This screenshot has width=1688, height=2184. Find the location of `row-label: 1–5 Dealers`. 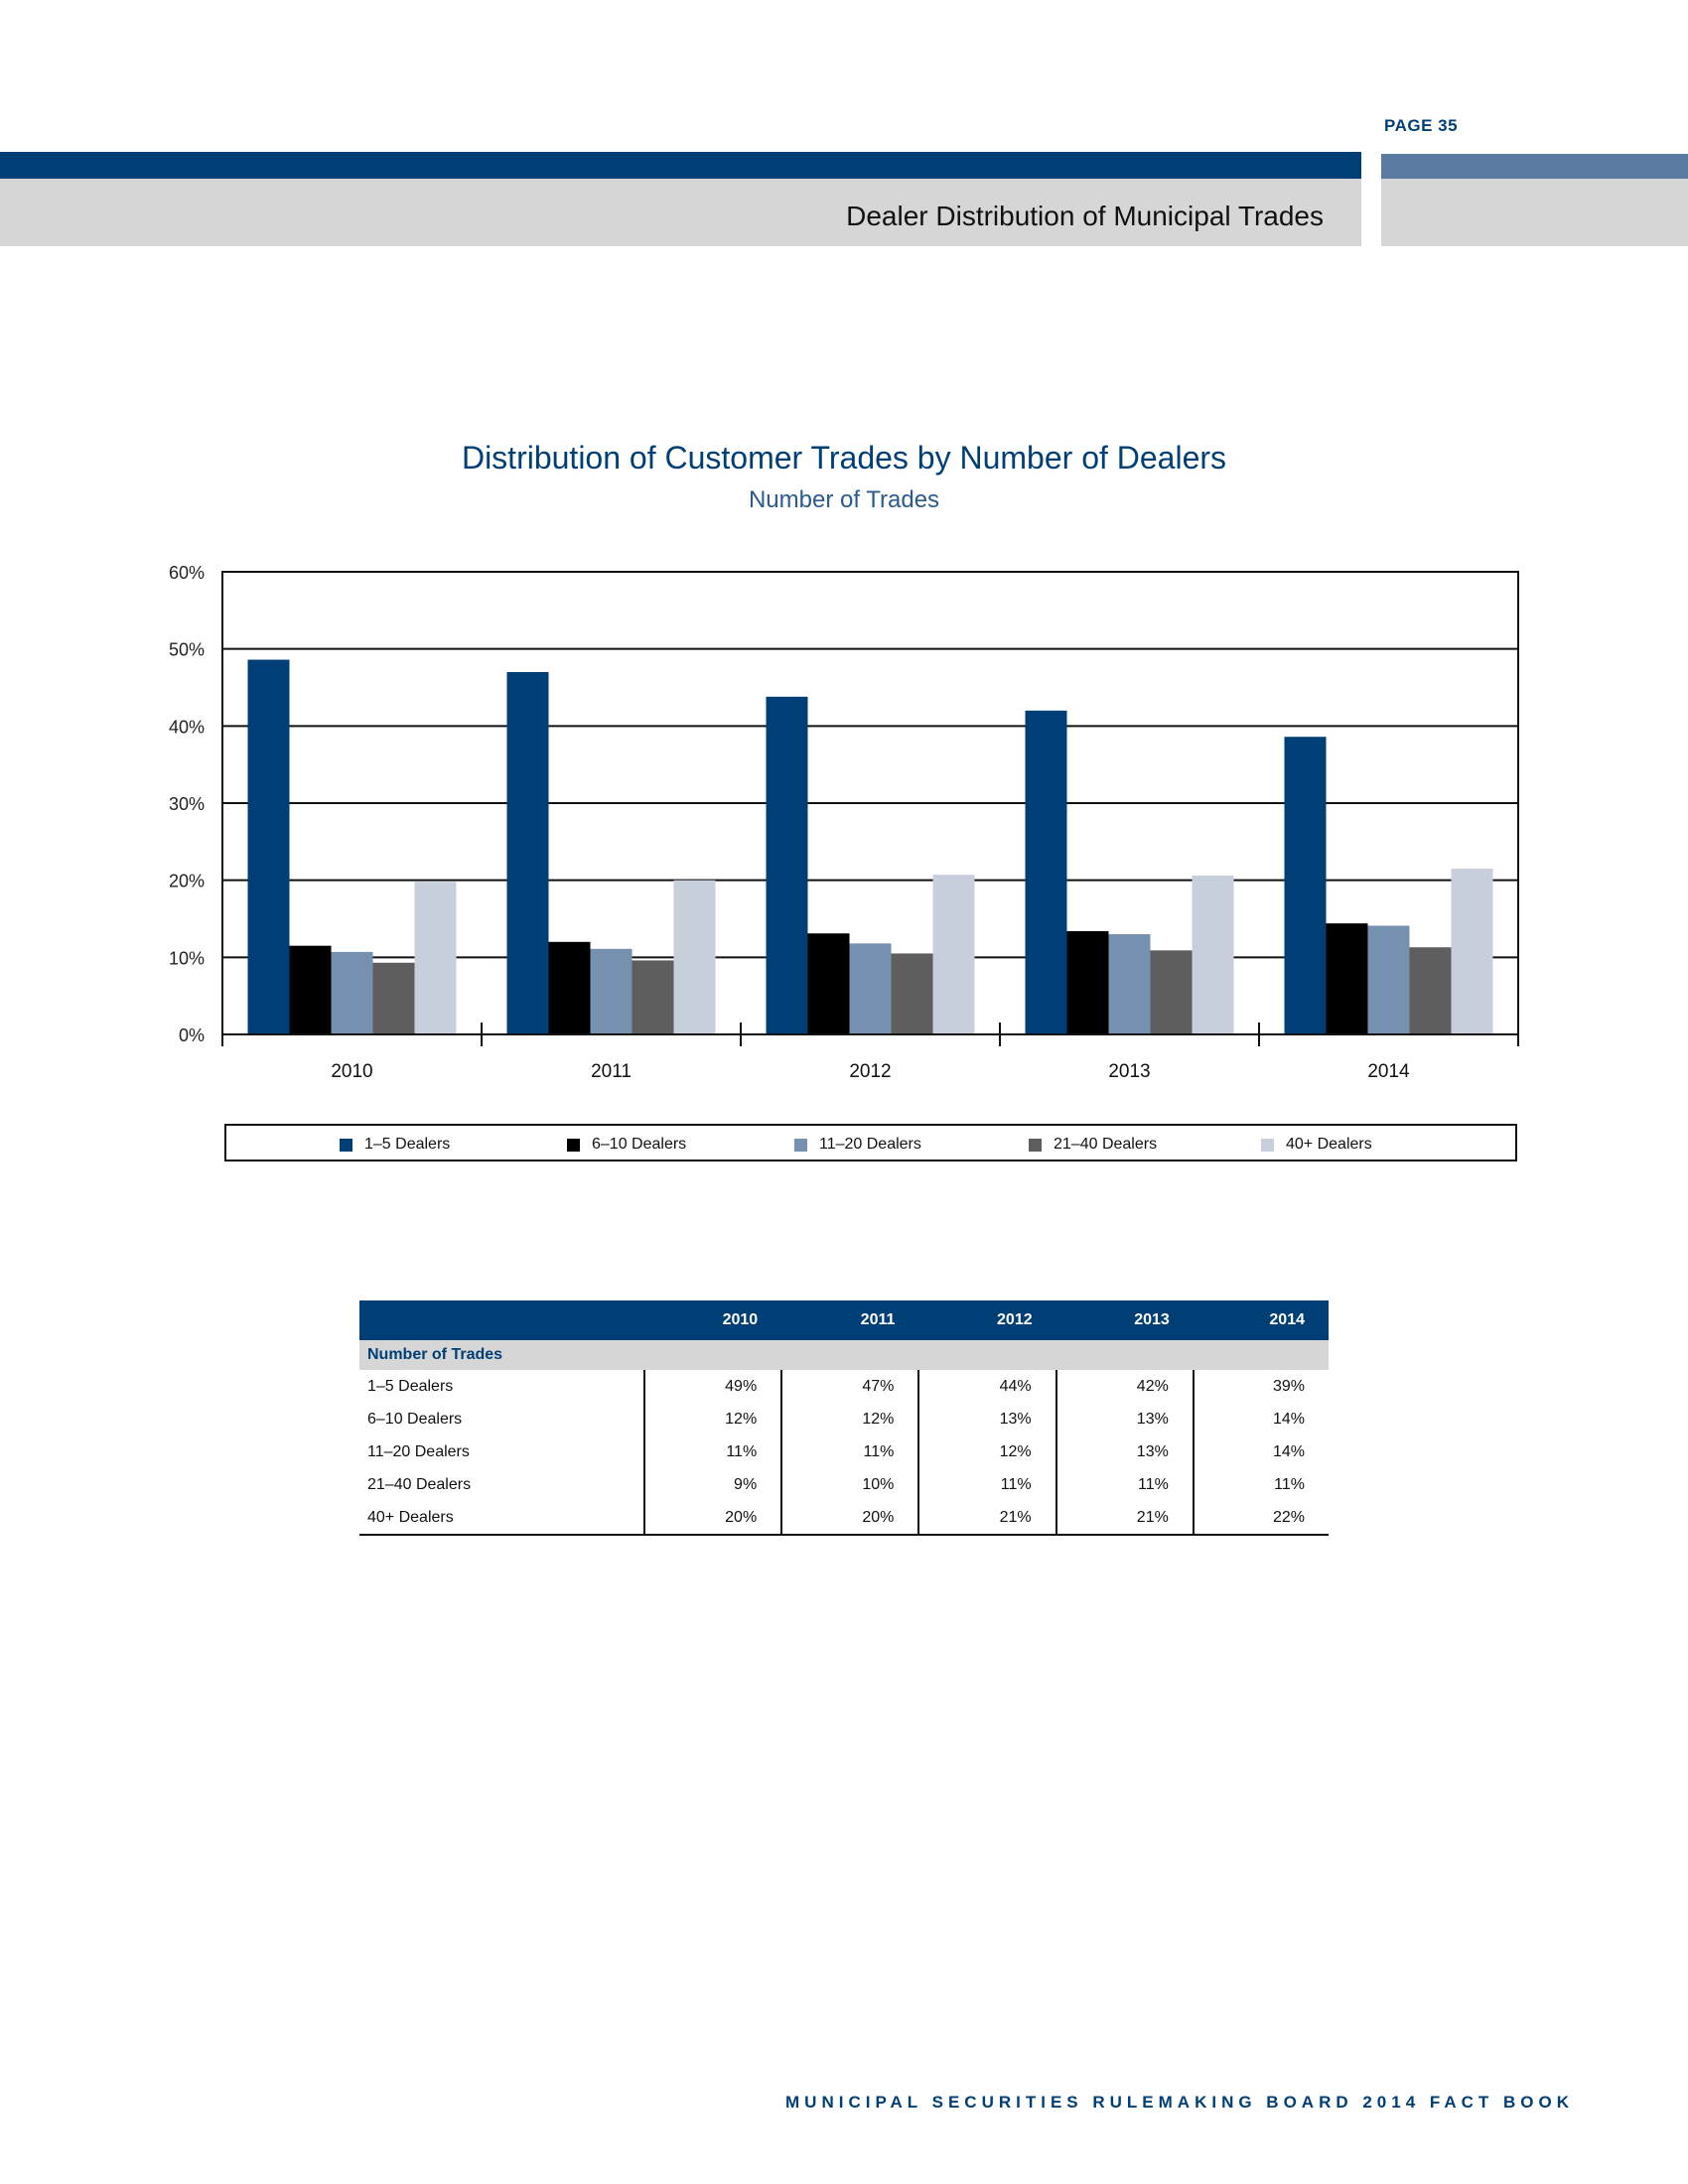

row-label: 1–5 Dealers is located at coordinates (410, 1386).